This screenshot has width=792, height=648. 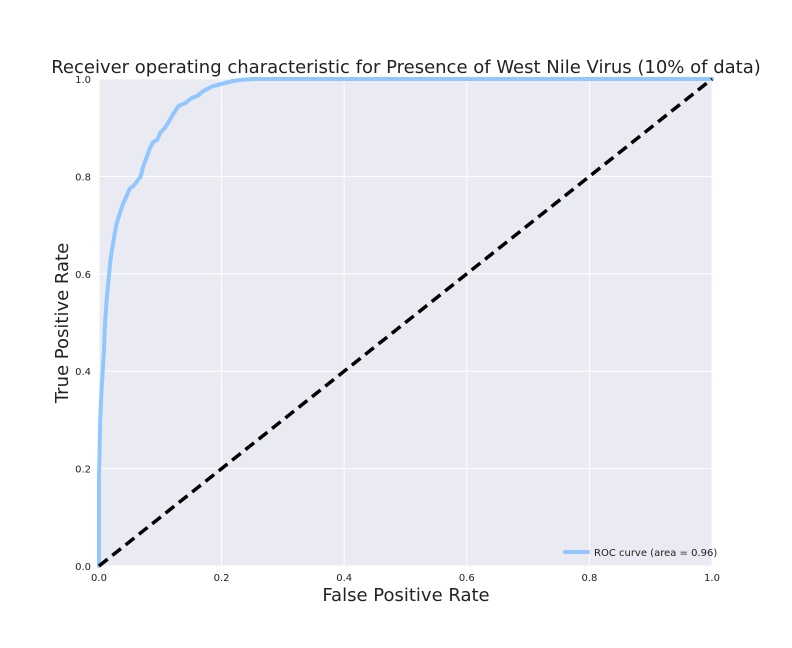 What do you see at coordinates (83, 177) in the screenshot?
I see `y-tick-label: 0.8` at bounding box center [83, 177].